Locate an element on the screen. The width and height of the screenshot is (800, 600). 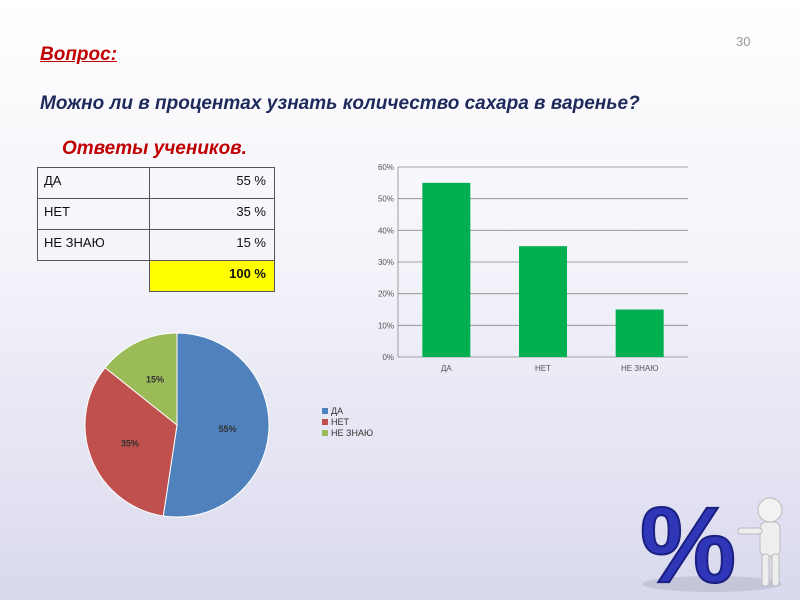
table-row: НЕТ 35 % is located at coordinates (156, 214).